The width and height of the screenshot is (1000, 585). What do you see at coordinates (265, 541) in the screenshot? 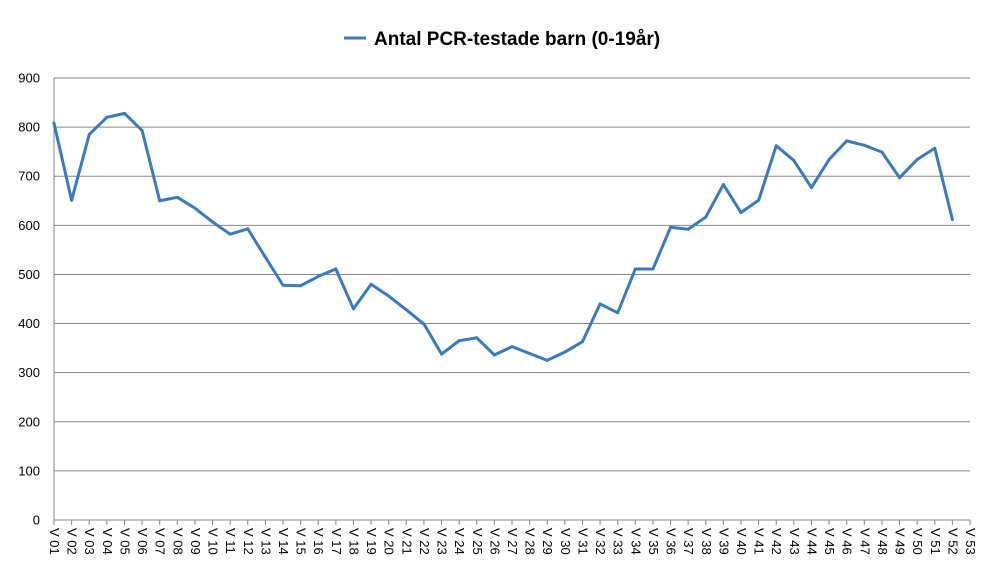
I see `x-tick-label: V 13` at bounding box center [265, 541].